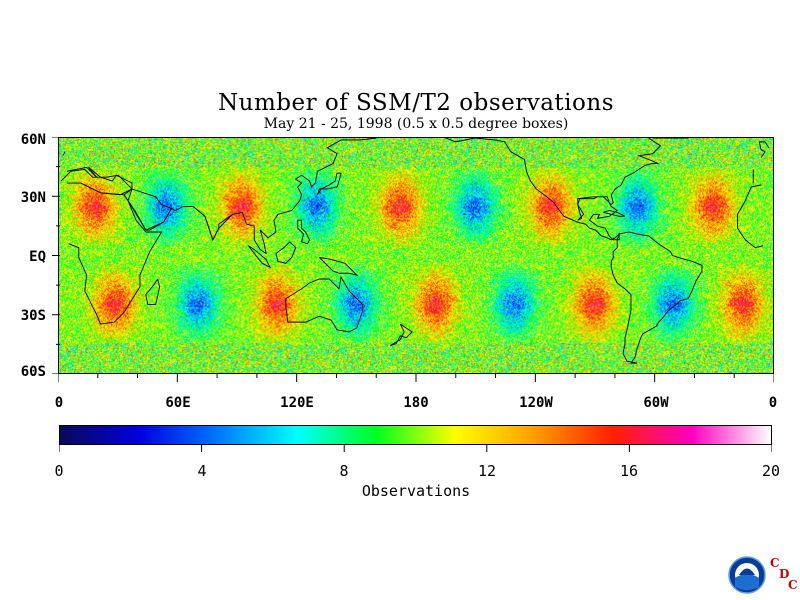 The width and height of the screenshot is (800, 600). What do you see at coordinates (629, 471) in the screenshot?
I see `colorbar-tick-label: 16` at bounding box center [629, 471].